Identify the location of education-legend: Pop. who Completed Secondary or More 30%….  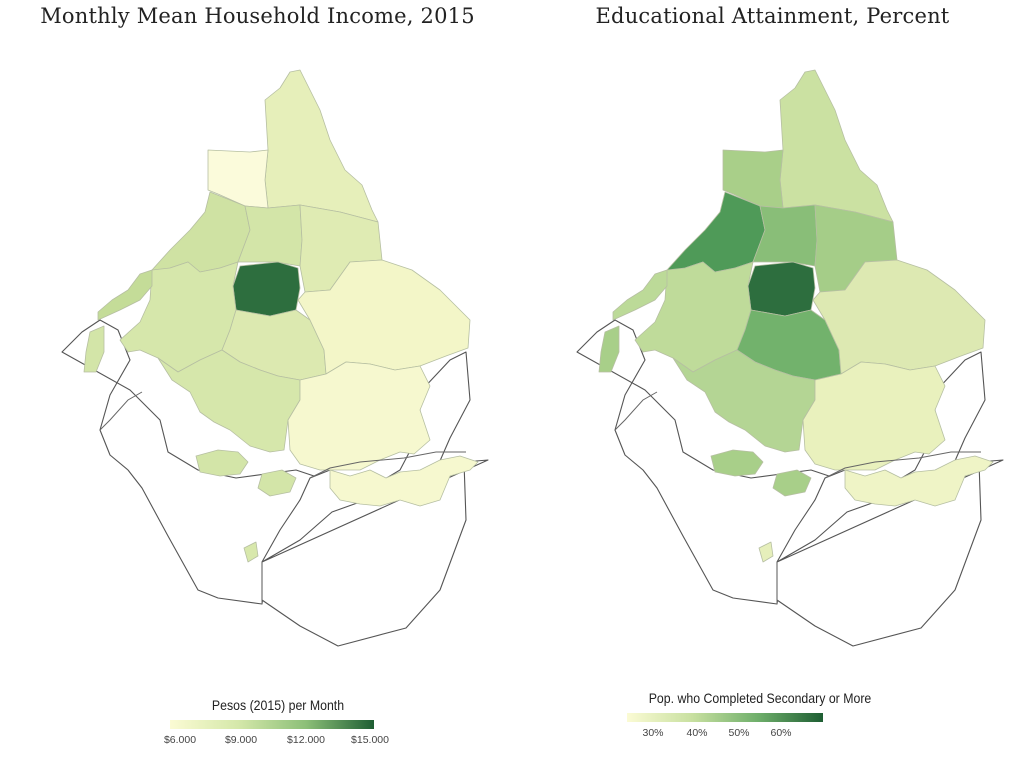
(760, 714).